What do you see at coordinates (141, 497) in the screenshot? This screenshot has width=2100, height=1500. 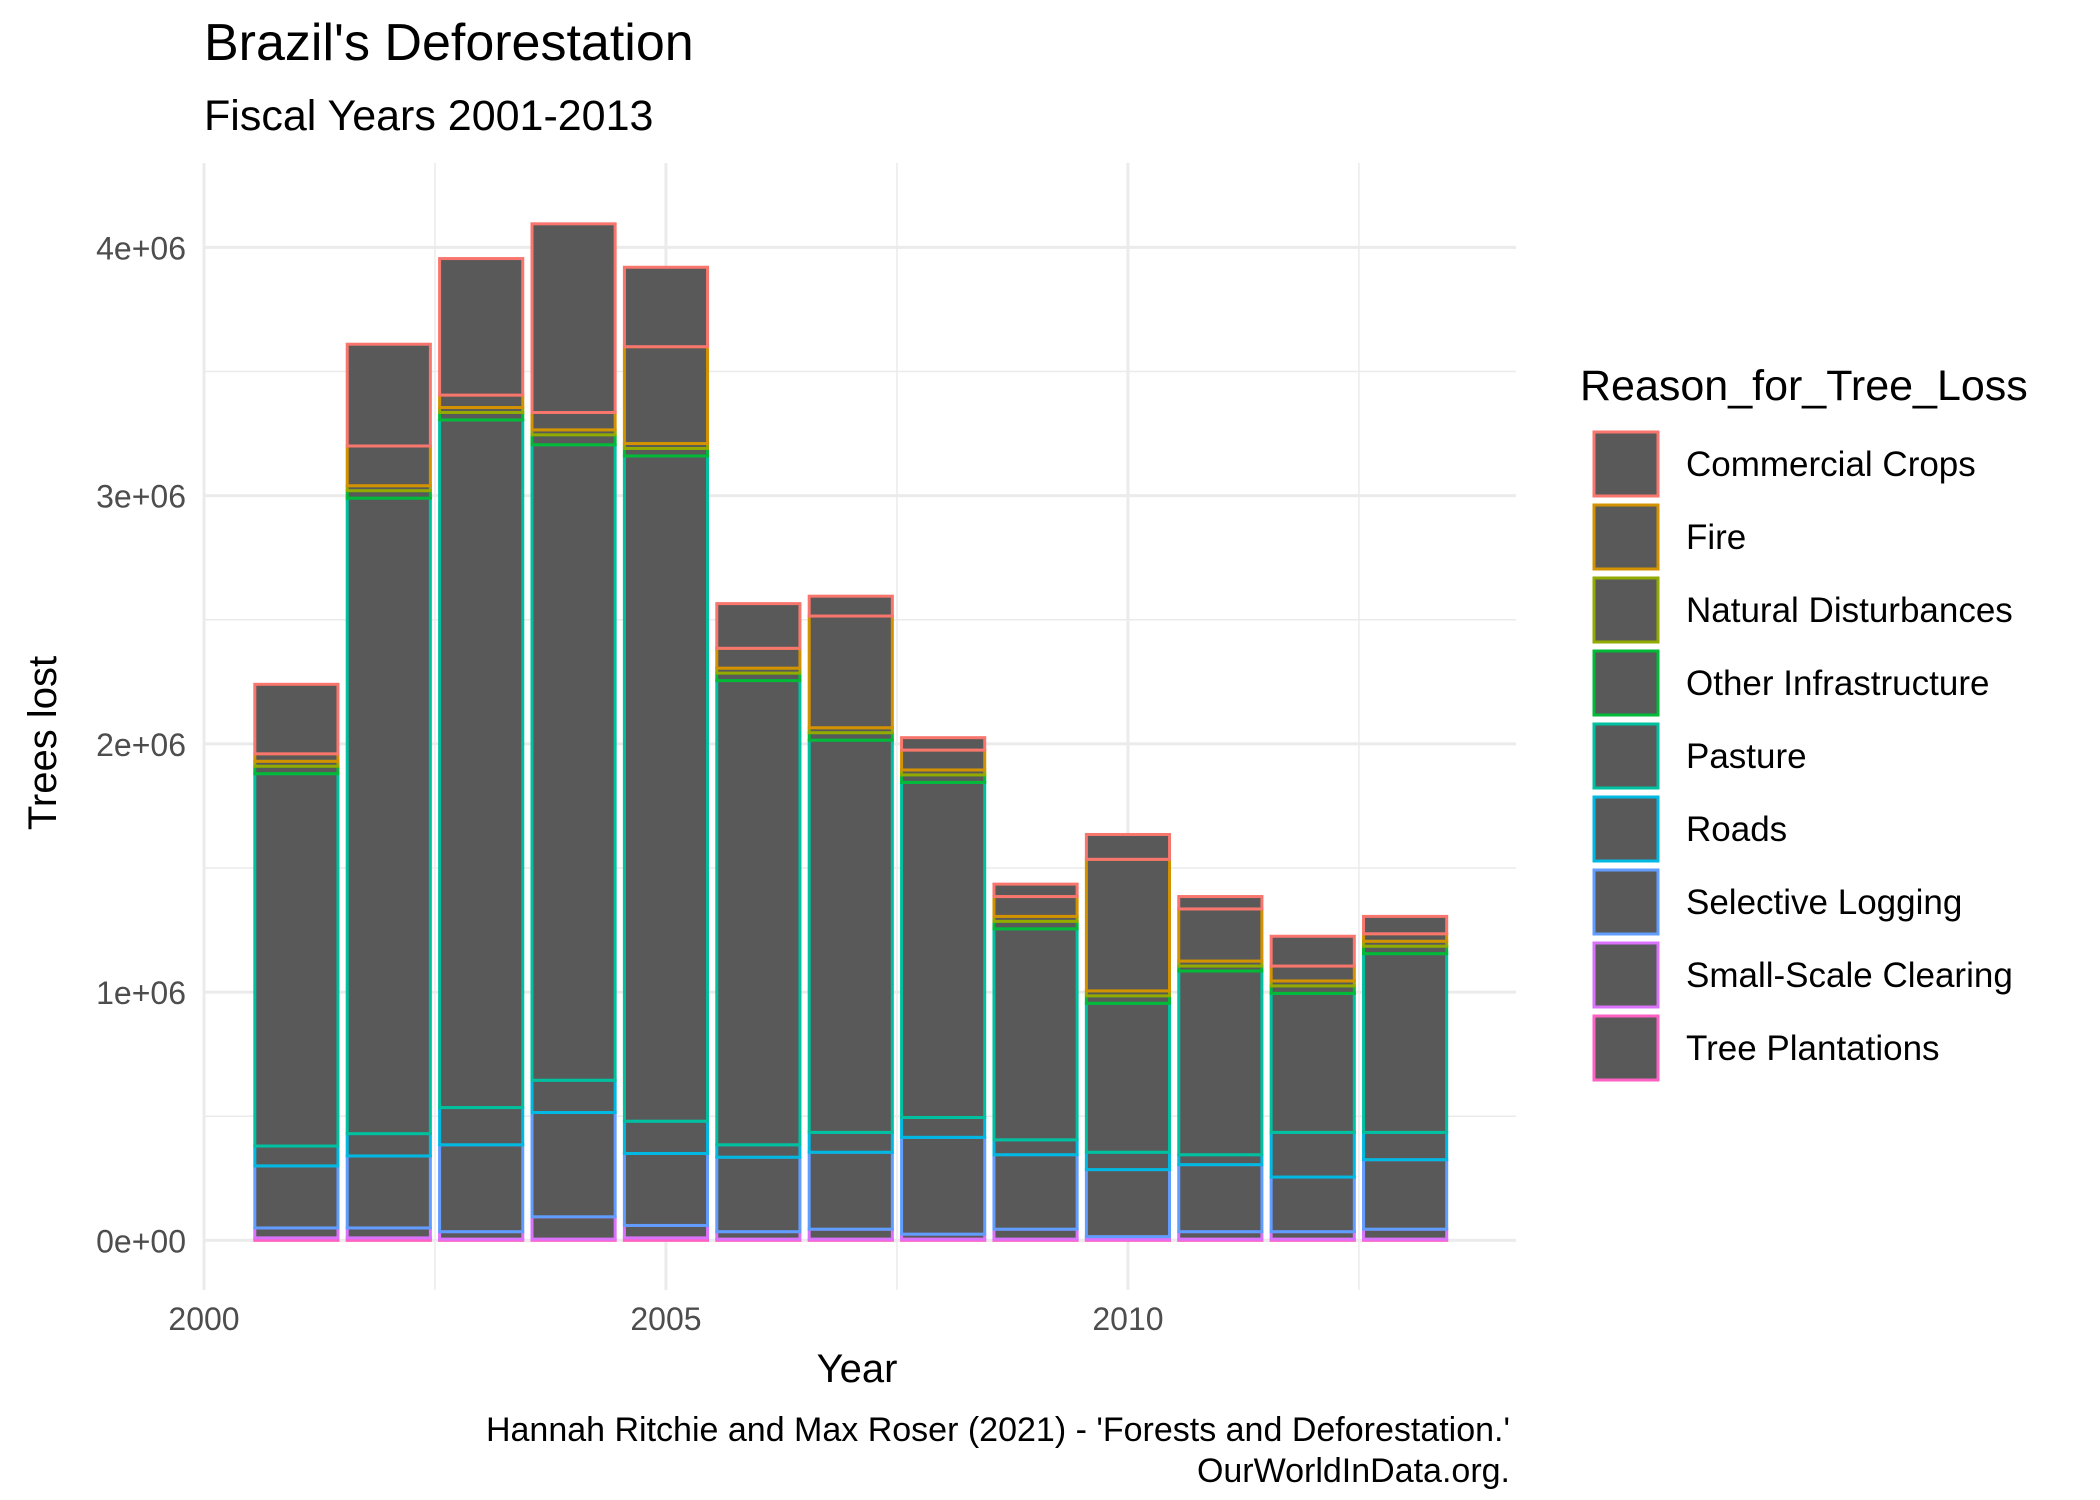 I see `y-tick-label: 3e+06` at bounding box center [141, 497].